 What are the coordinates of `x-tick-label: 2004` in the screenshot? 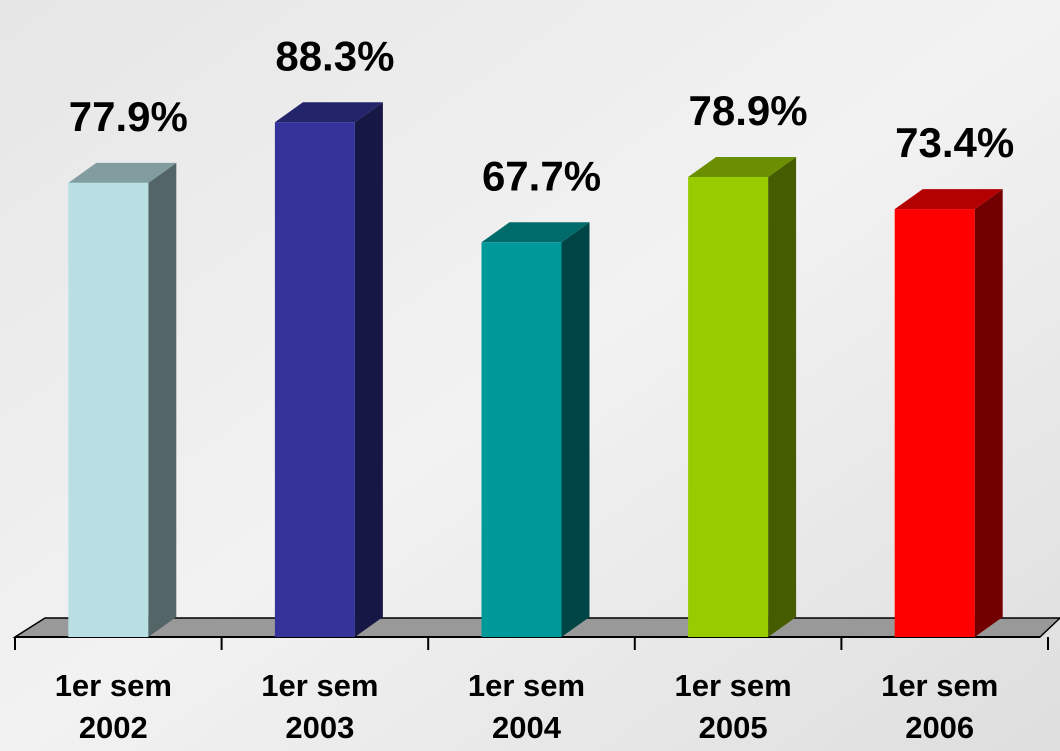 It's located at (527, 727).